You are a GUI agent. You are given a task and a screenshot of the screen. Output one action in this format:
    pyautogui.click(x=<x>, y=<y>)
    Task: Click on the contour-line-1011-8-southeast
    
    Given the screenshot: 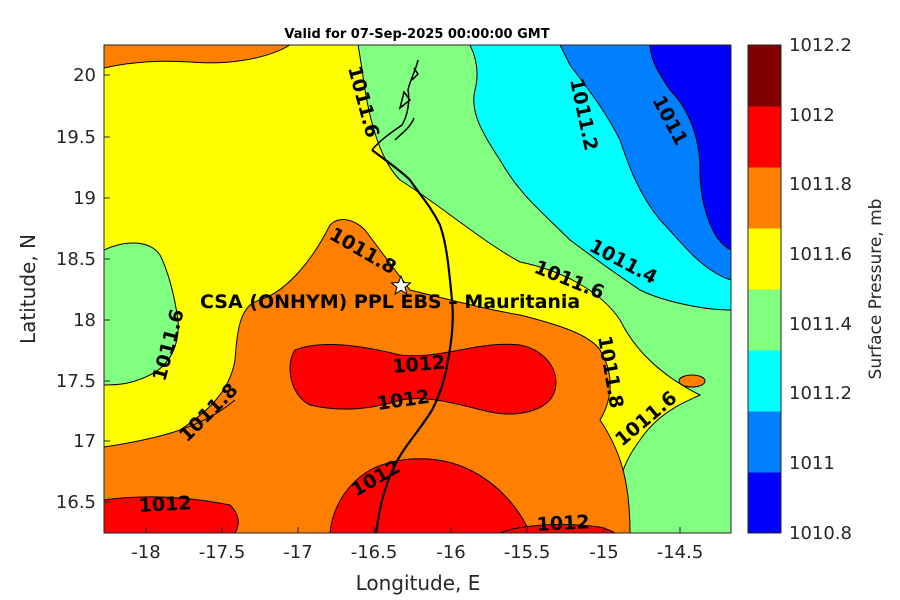 What is the action you would take?
    pyautogui.click(x=615, y=476)
    